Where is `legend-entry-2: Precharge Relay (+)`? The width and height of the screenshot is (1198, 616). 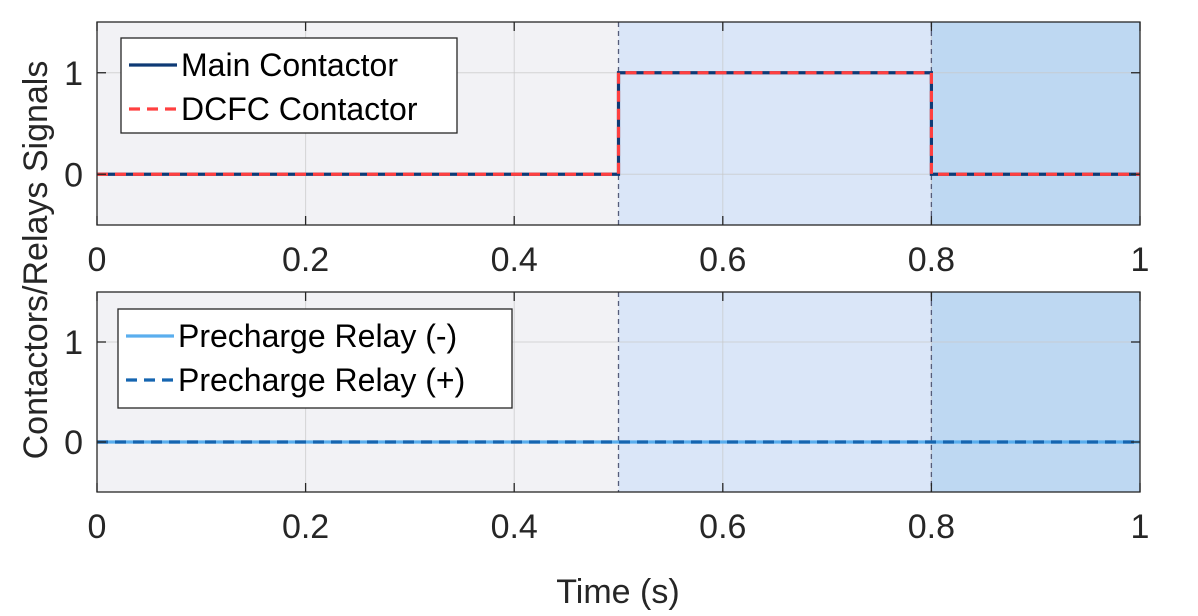 legend-entry-2: Precharge Relay (+) is located at coordinates (321, 380).